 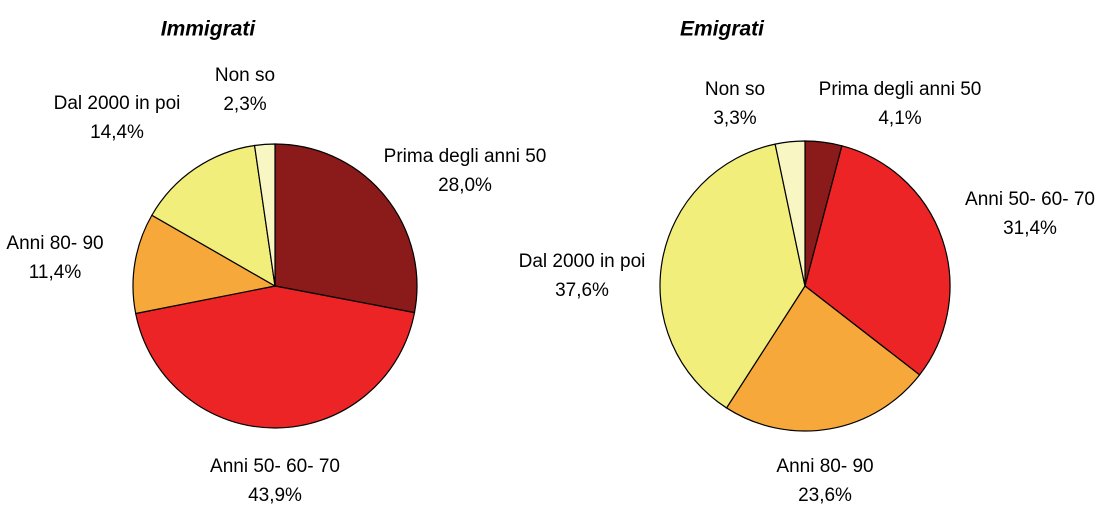 What do you see at coordinates (825, 495) in the screenshot?
I see `slice-value: 23,6%` at bounding box center [825, 495].